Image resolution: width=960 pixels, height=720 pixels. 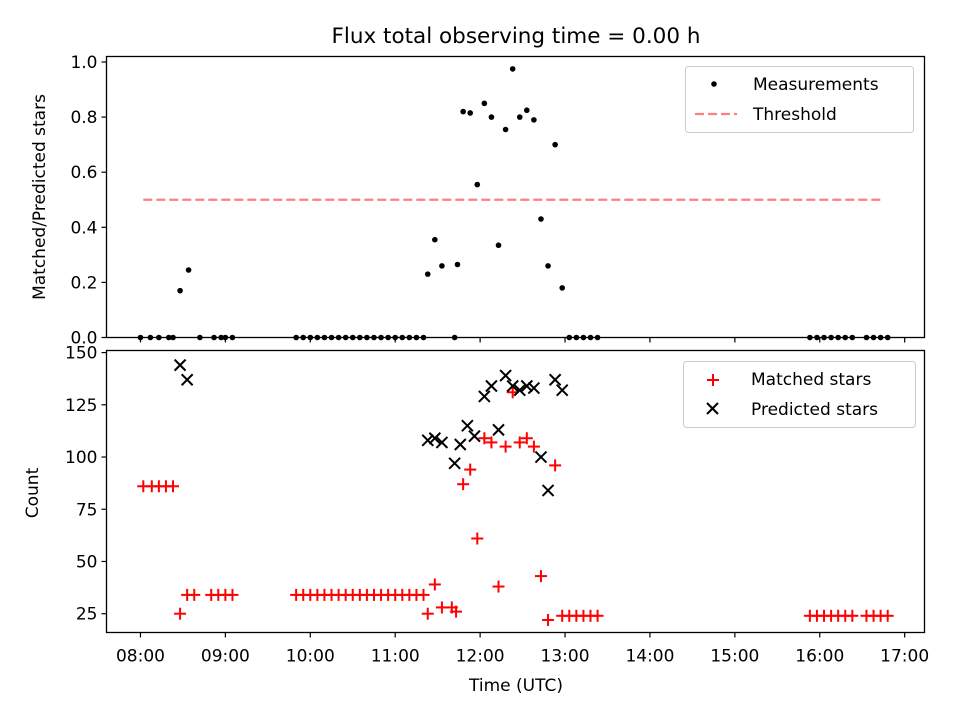 I want to click on count-y-axis-label: Count, so click(x=33, y=492).